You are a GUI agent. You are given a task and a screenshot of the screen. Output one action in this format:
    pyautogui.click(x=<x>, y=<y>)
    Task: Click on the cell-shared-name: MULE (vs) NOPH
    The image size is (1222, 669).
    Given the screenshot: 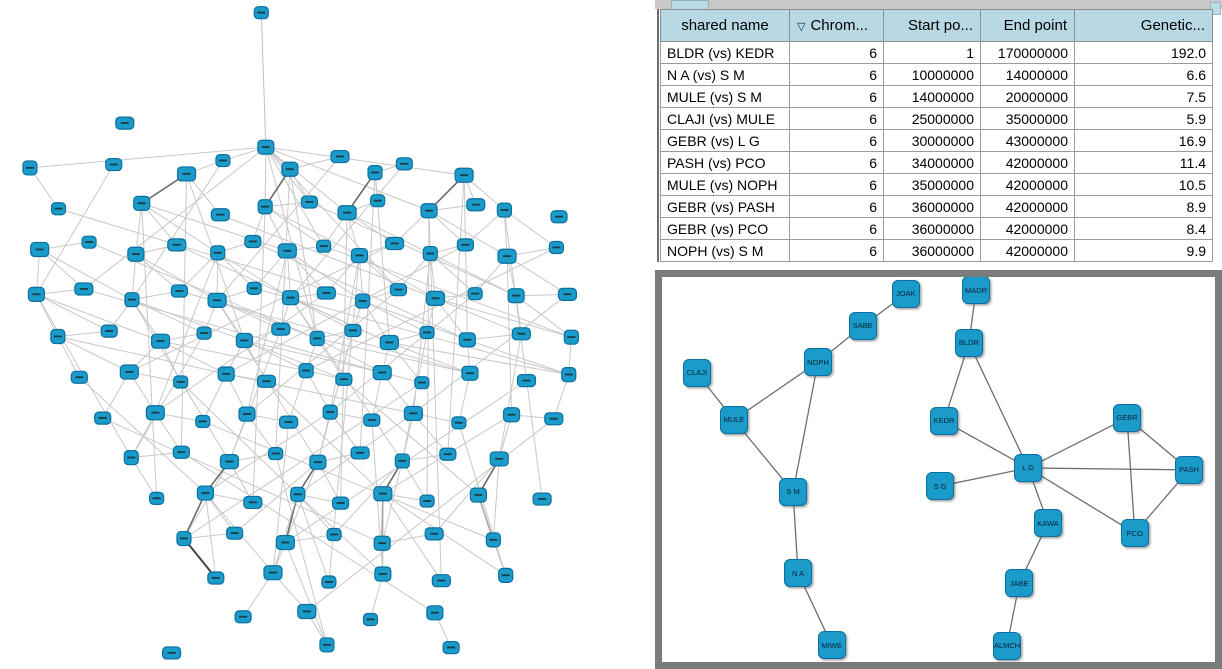 What is the action you would take?
    pyautogui.click(x=725, y=184)
    